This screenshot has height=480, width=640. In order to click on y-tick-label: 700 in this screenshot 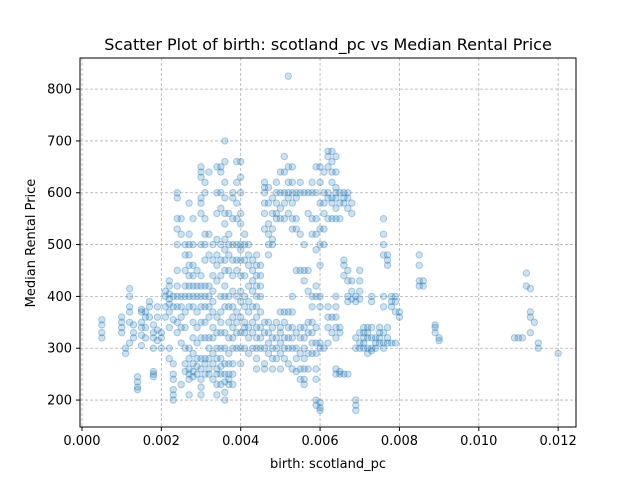, I will do `click(59, 141)`.